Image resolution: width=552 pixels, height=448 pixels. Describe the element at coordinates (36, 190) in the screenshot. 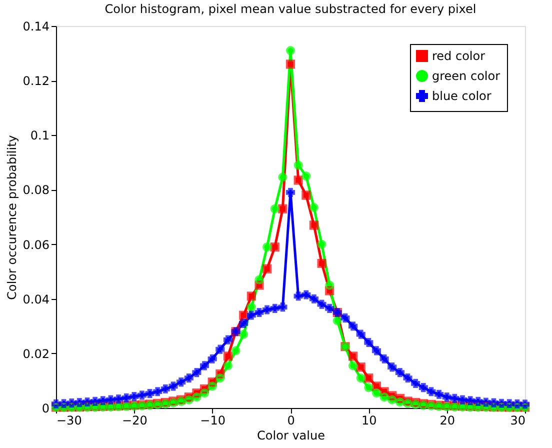

I see `y-tick-label: 0.08` at that location.